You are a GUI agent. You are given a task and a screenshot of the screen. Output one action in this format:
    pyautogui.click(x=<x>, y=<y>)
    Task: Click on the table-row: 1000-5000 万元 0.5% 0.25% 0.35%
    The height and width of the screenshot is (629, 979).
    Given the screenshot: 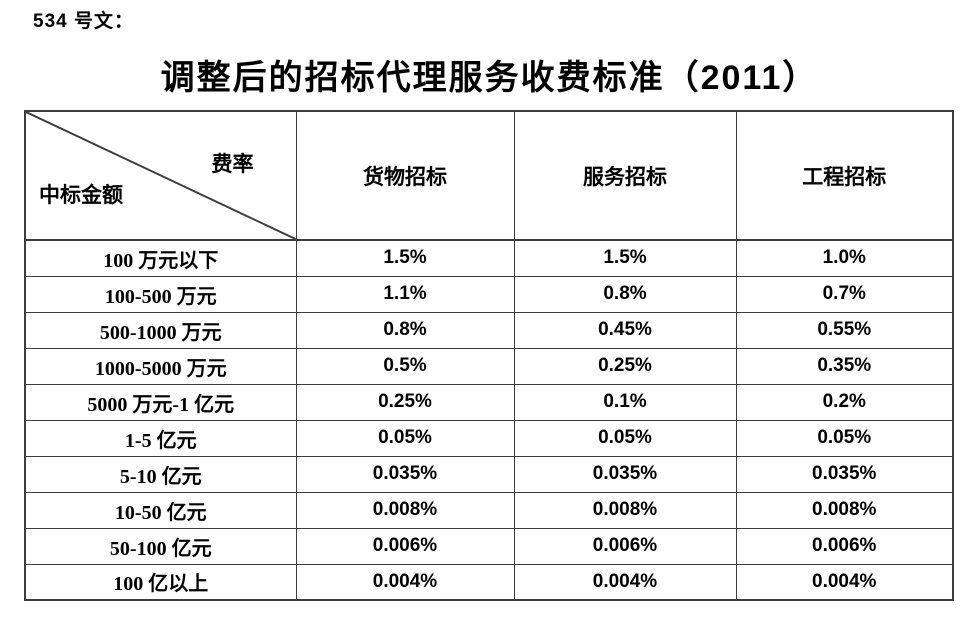 What is the action you would take?
    pyautogui.click(x=489, y=366)
    